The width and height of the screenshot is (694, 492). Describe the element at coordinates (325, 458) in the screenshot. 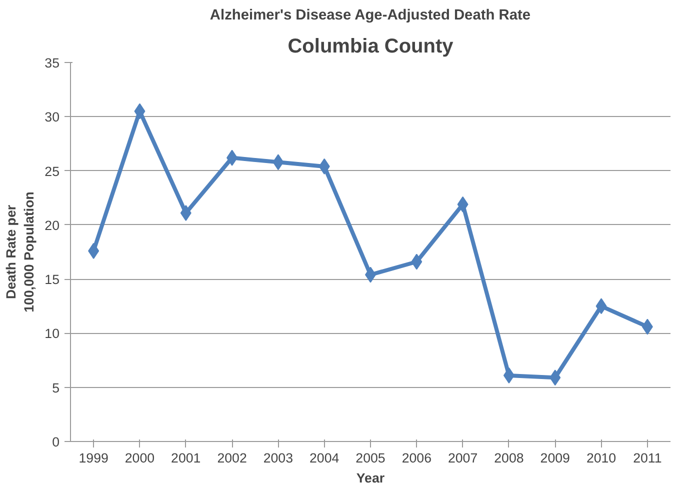

I see `x-tick-label: 2004` at that location.